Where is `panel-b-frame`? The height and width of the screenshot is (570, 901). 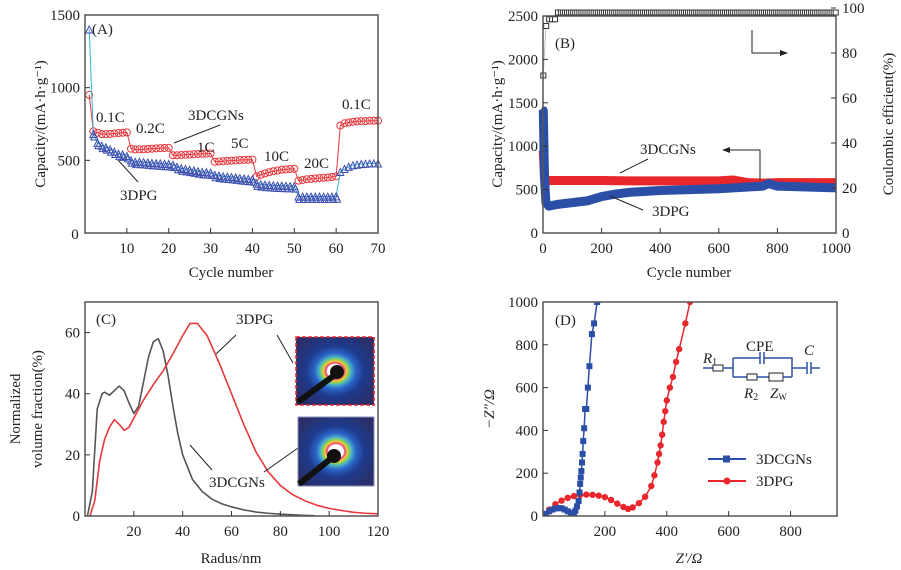 panel-b-frame is located at coordinates (689, 124).